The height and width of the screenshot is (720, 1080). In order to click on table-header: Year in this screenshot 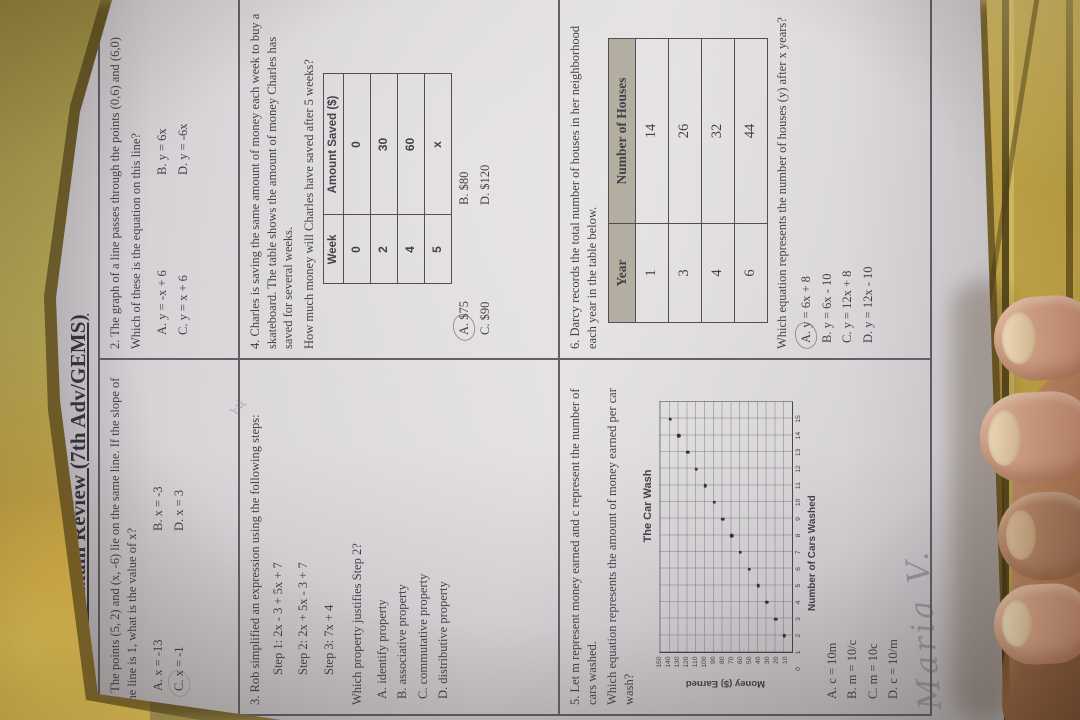, I will do `click(622, 273)`.